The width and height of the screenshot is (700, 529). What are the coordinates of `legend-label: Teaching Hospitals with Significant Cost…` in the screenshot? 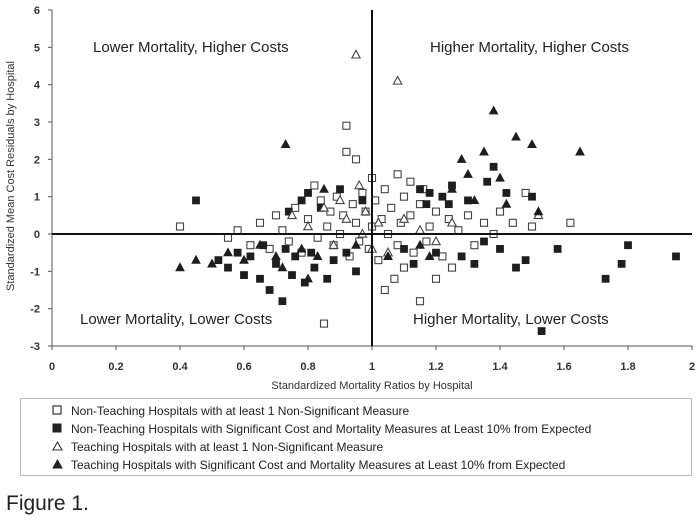 It's located at (318, 465).